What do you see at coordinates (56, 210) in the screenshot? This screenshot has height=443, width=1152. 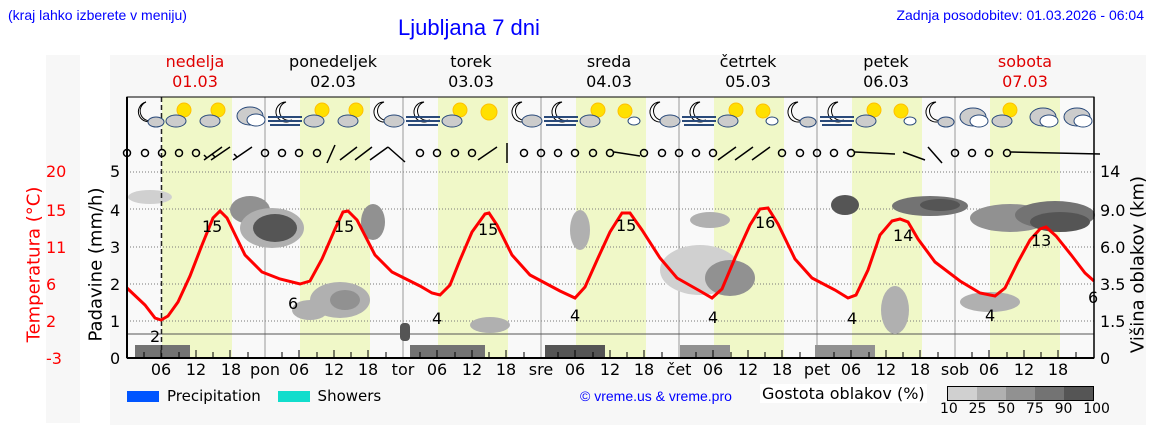 I see `temp-tick: 15` at bounding box center [56, 210].